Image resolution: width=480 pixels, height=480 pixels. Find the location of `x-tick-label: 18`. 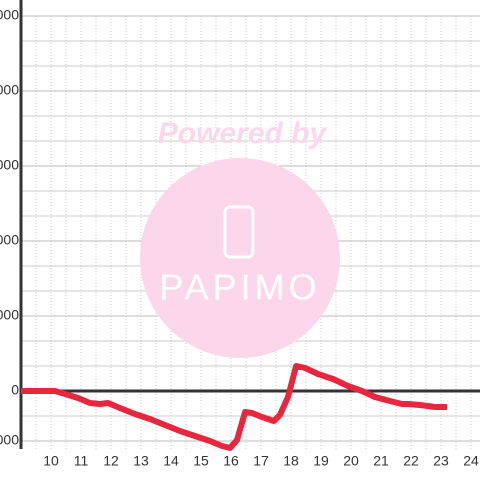

x-tick-label: 18 is located at coordinates (291, 461).